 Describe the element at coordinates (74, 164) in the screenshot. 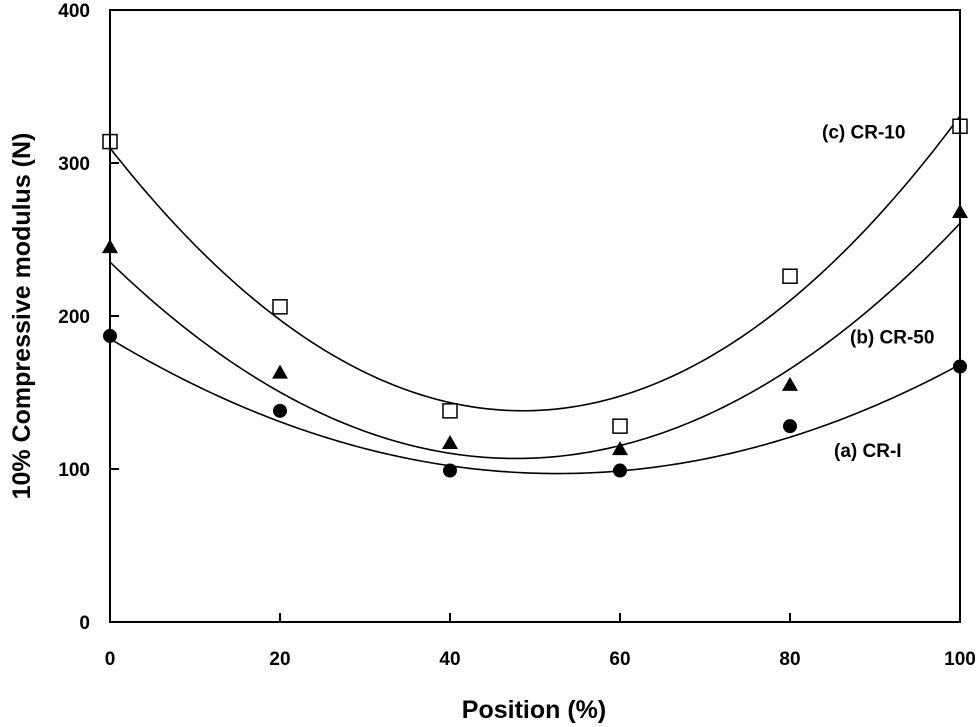

I see `y-tick-label-300: 300` at that location.